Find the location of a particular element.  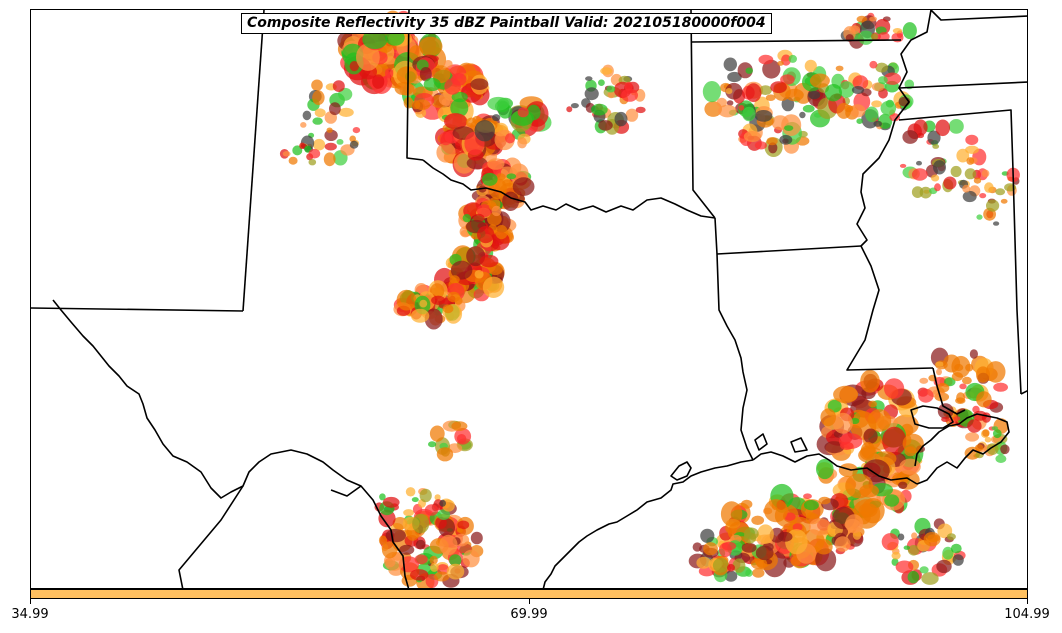

colorbar-tick-label-min: 34.99 is located at coordinates (30, 614).